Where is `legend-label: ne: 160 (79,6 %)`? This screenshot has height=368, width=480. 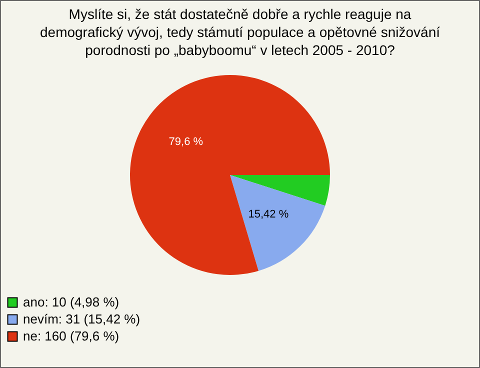
legend-label: ne: 160 (79,6 %) is located at coordinates (71, 336).